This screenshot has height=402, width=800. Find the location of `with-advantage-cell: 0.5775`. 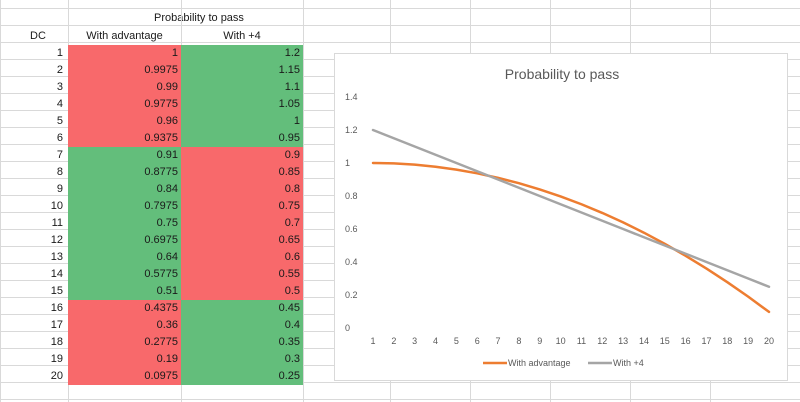

with-advantage-cell: 0.5775 is located at coordinates (124, 274).